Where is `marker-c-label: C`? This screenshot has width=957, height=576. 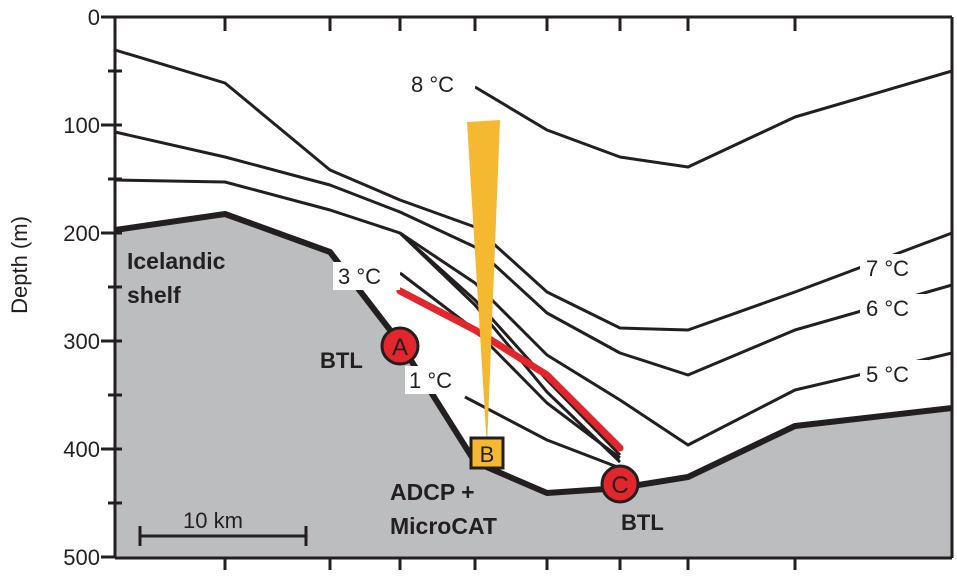 marker-c-label: C is located at coordinates (619, 485).